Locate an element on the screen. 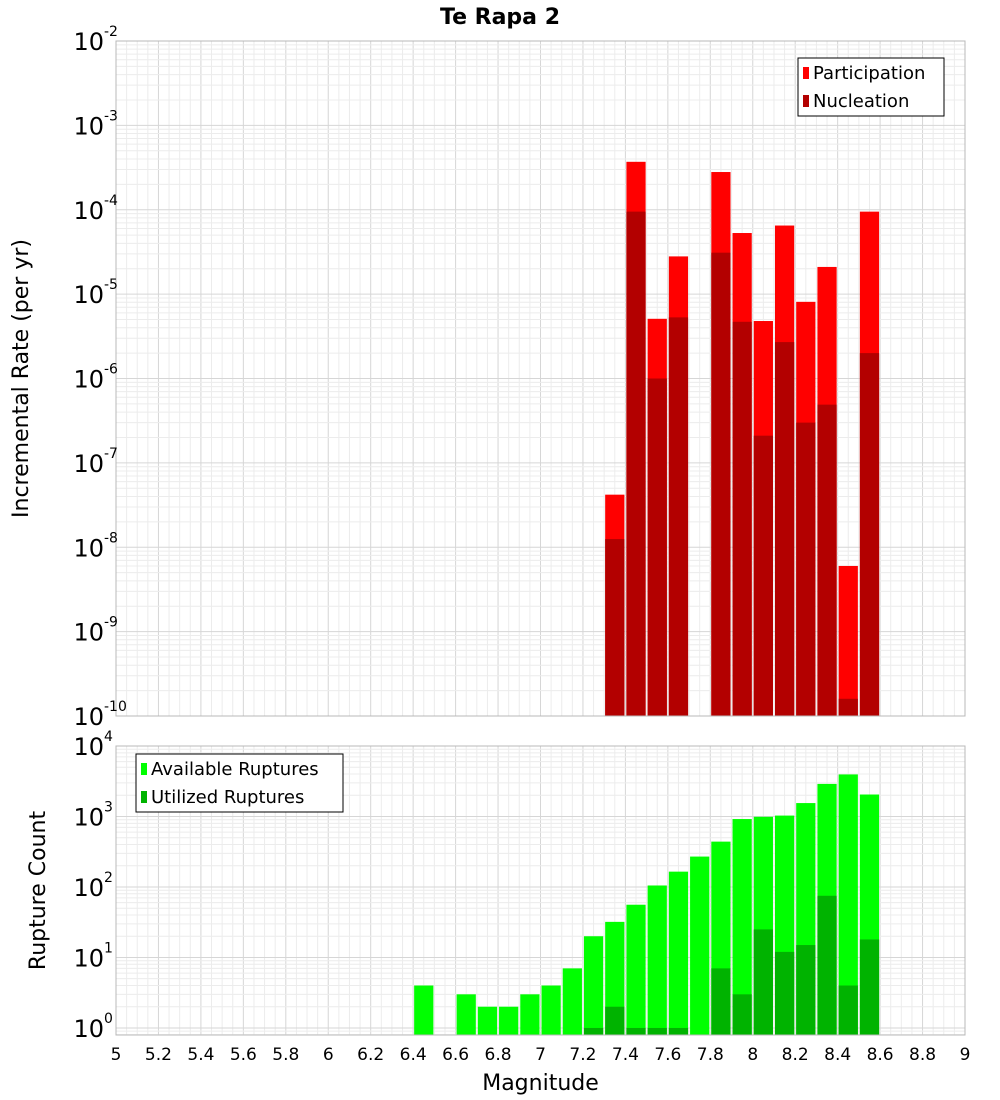 Image resolution: width=1000 pixels, height=1100 pixels. rate-y-tick-exponent: -9 is located at coordinates (111, 623).